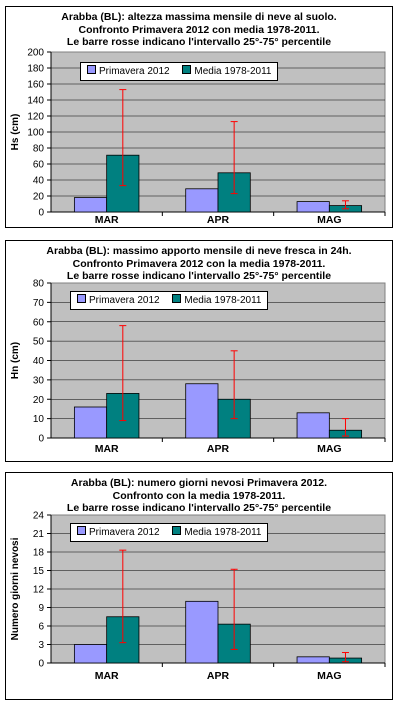 The image size is (400, 705). I want to click on y-tick-label: 100, so click(35, 133).